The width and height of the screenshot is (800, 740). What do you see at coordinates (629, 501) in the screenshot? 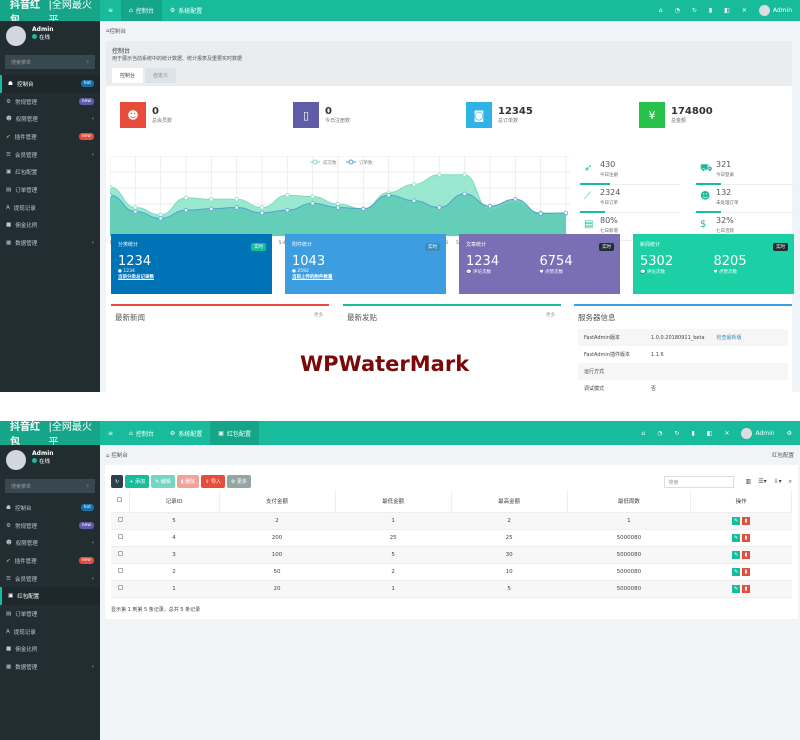
I see `column-header: 最低周数` at bounding box center [629, 501].